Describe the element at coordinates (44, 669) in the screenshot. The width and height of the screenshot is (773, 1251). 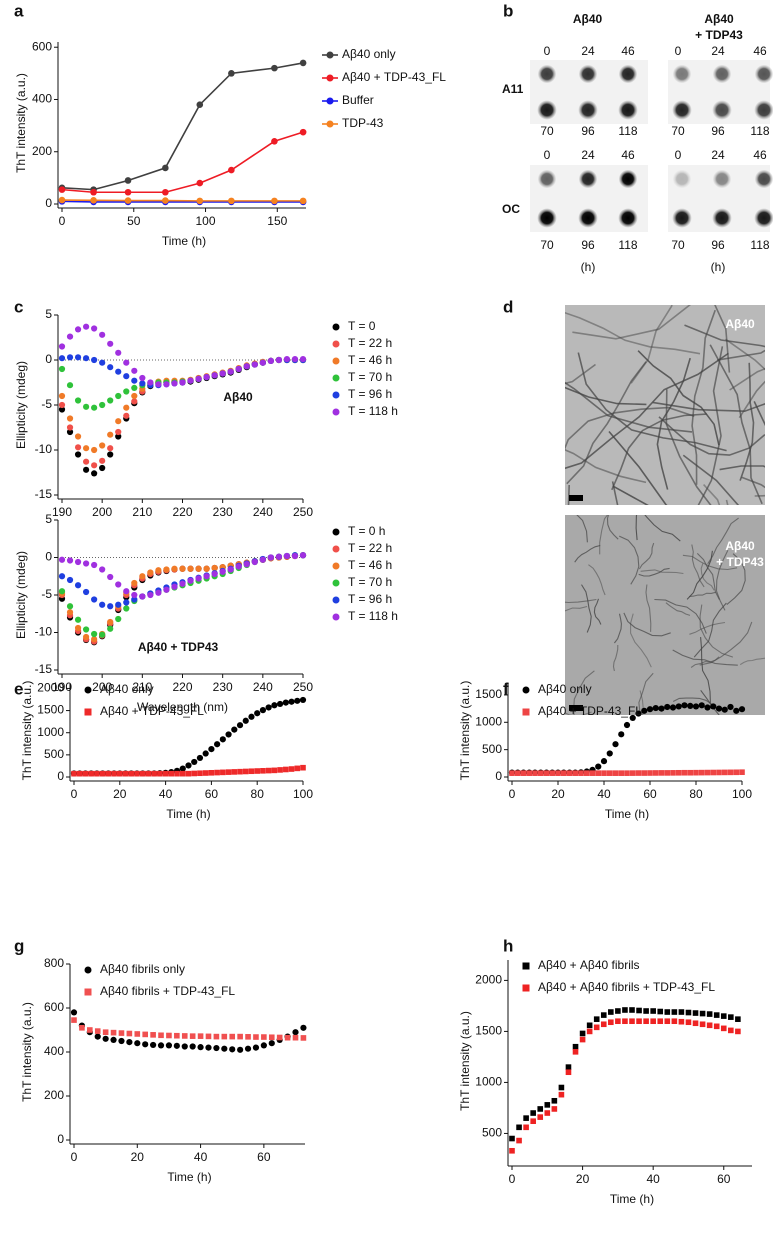
I see `y-tick-label: -15` at that location.